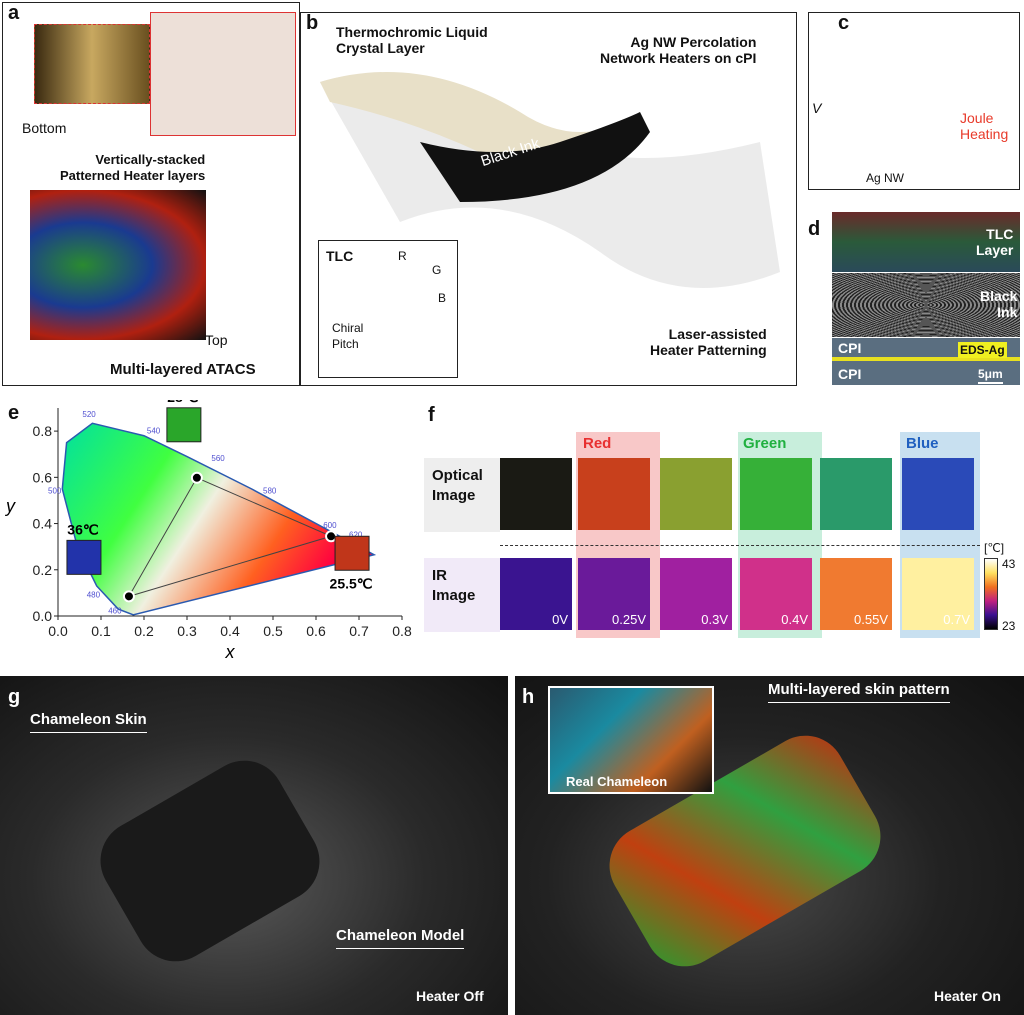 The width and height of the screenshot is (1024, 1015). What do you see at coordinates (991, 594) in the screenshot?
I see `colorbar` at bounding box center [991, 594].